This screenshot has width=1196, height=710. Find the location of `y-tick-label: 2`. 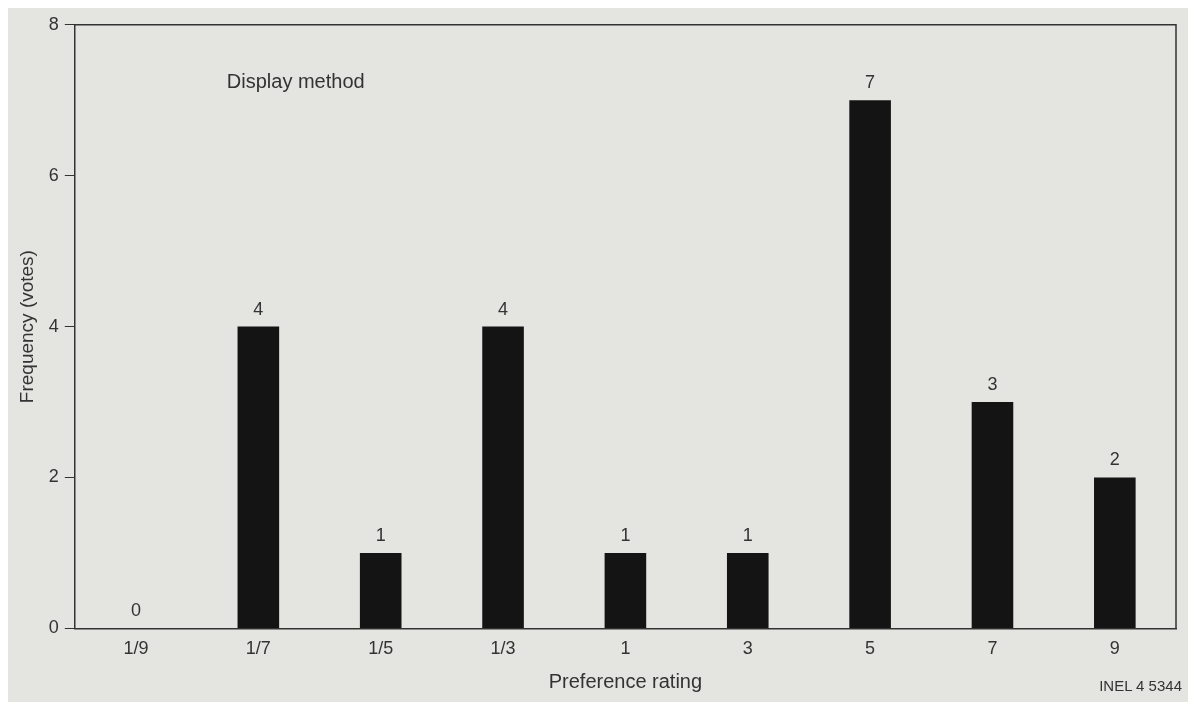

y-tick-label: 2 is located at coordinates (53, 476).